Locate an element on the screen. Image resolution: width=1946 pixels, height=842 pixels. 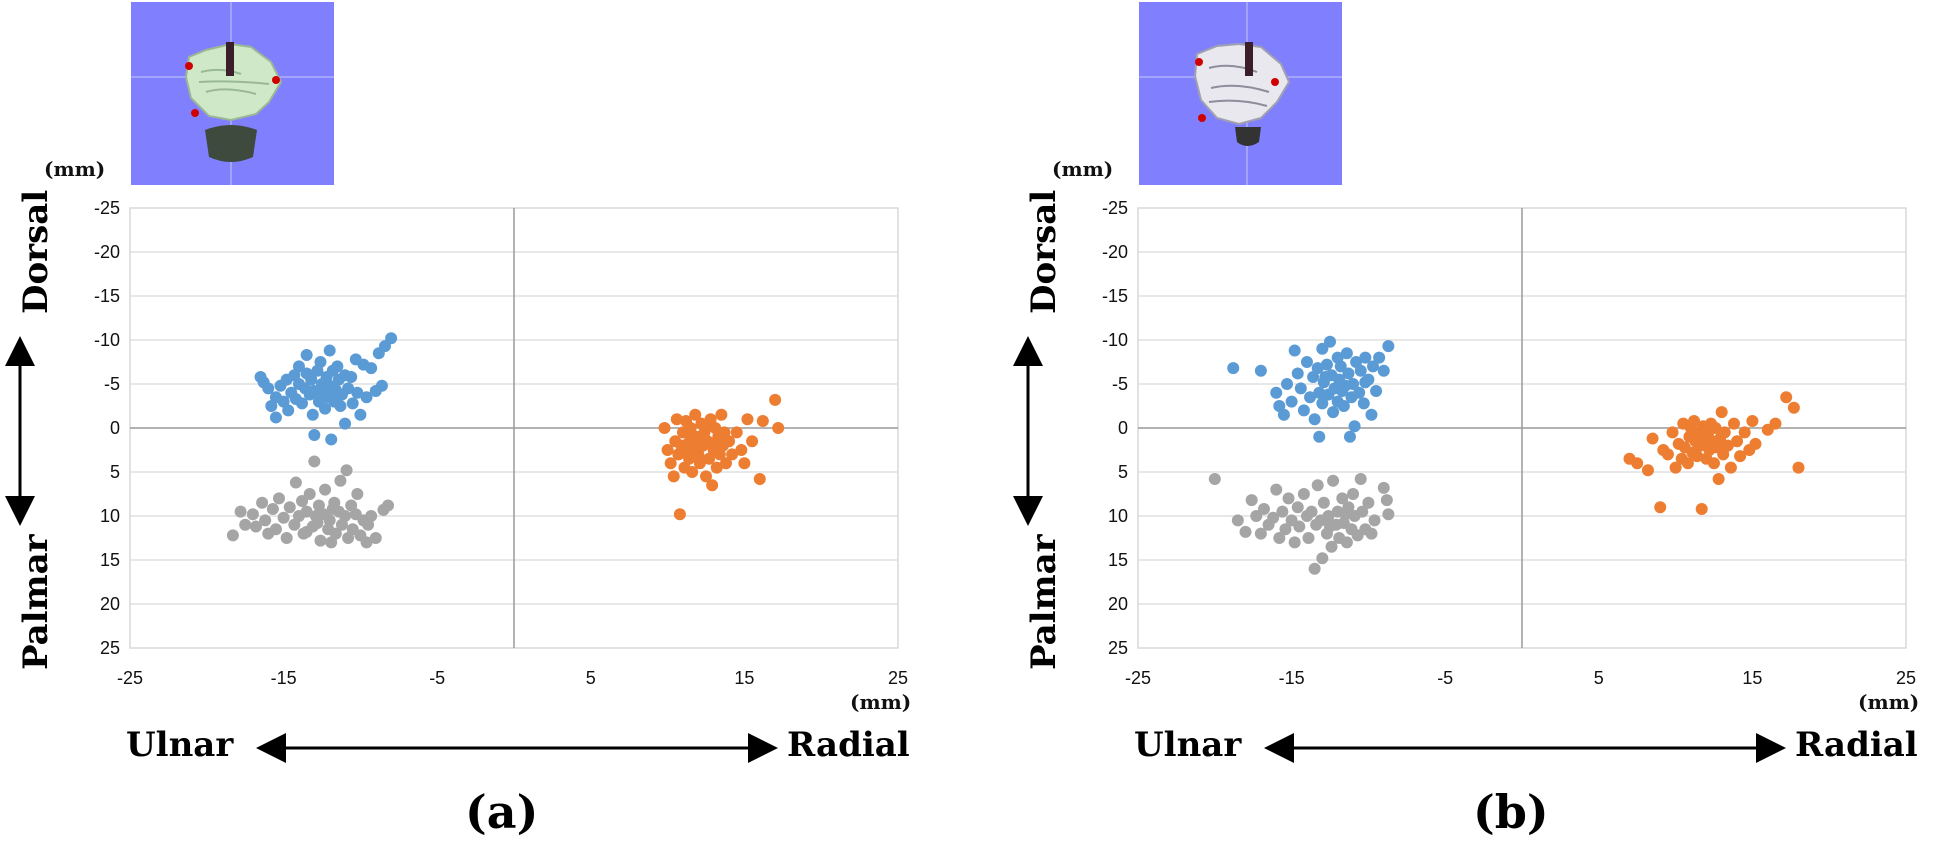
dorsal-label: Dorsal is located at coordinates (1044, 251).